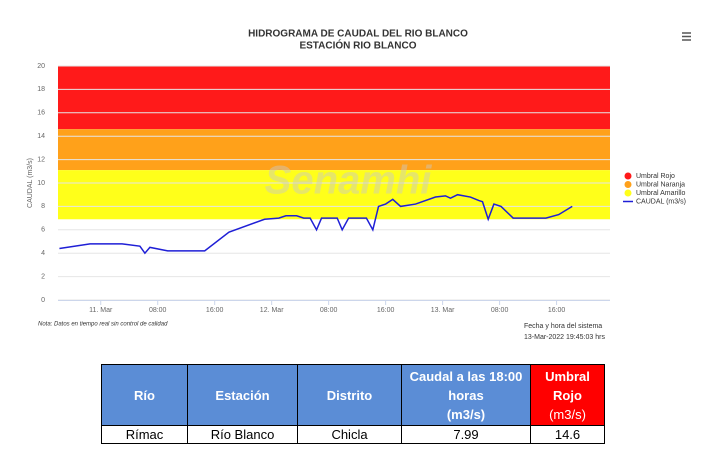 This screenshot has height=468, width=708. I want to click on y-tick-label: 8, so click(43, 206).